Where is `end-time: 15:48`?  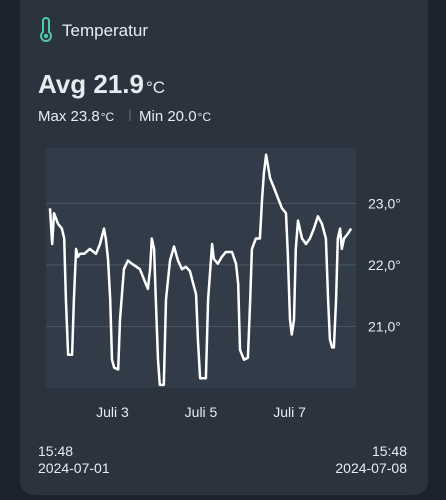
end-time: 15:48 is located at coordinates (389, 451).